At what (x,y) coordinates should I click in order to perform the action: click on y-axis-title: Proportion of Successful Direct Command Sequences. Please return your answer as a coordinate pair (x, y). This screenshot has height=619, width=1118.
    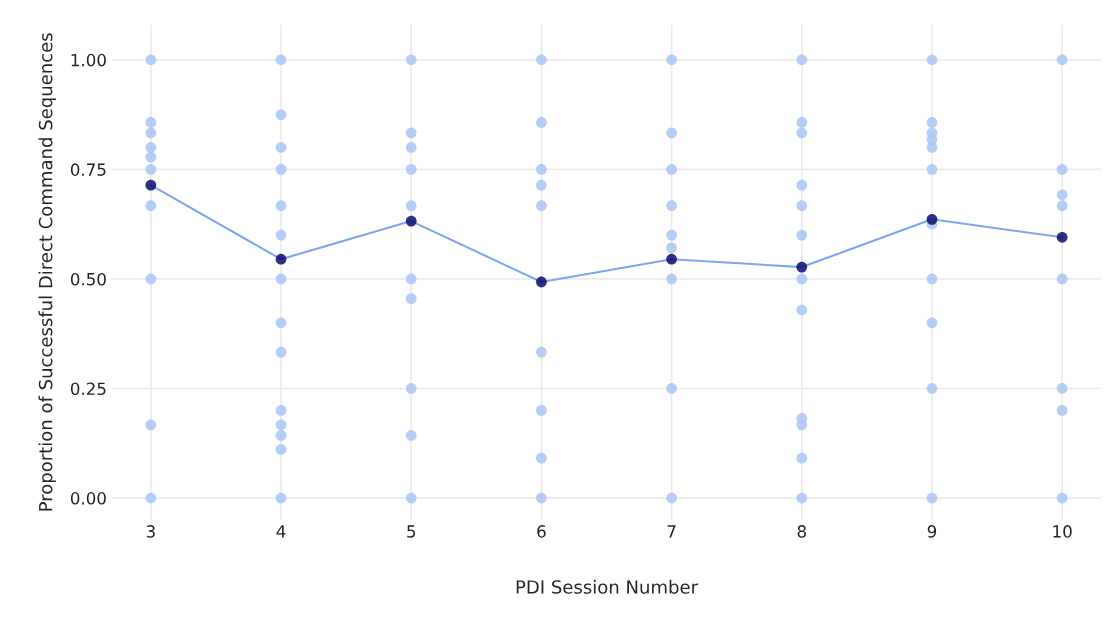
    Looking at the image, I should click on (47, 272).